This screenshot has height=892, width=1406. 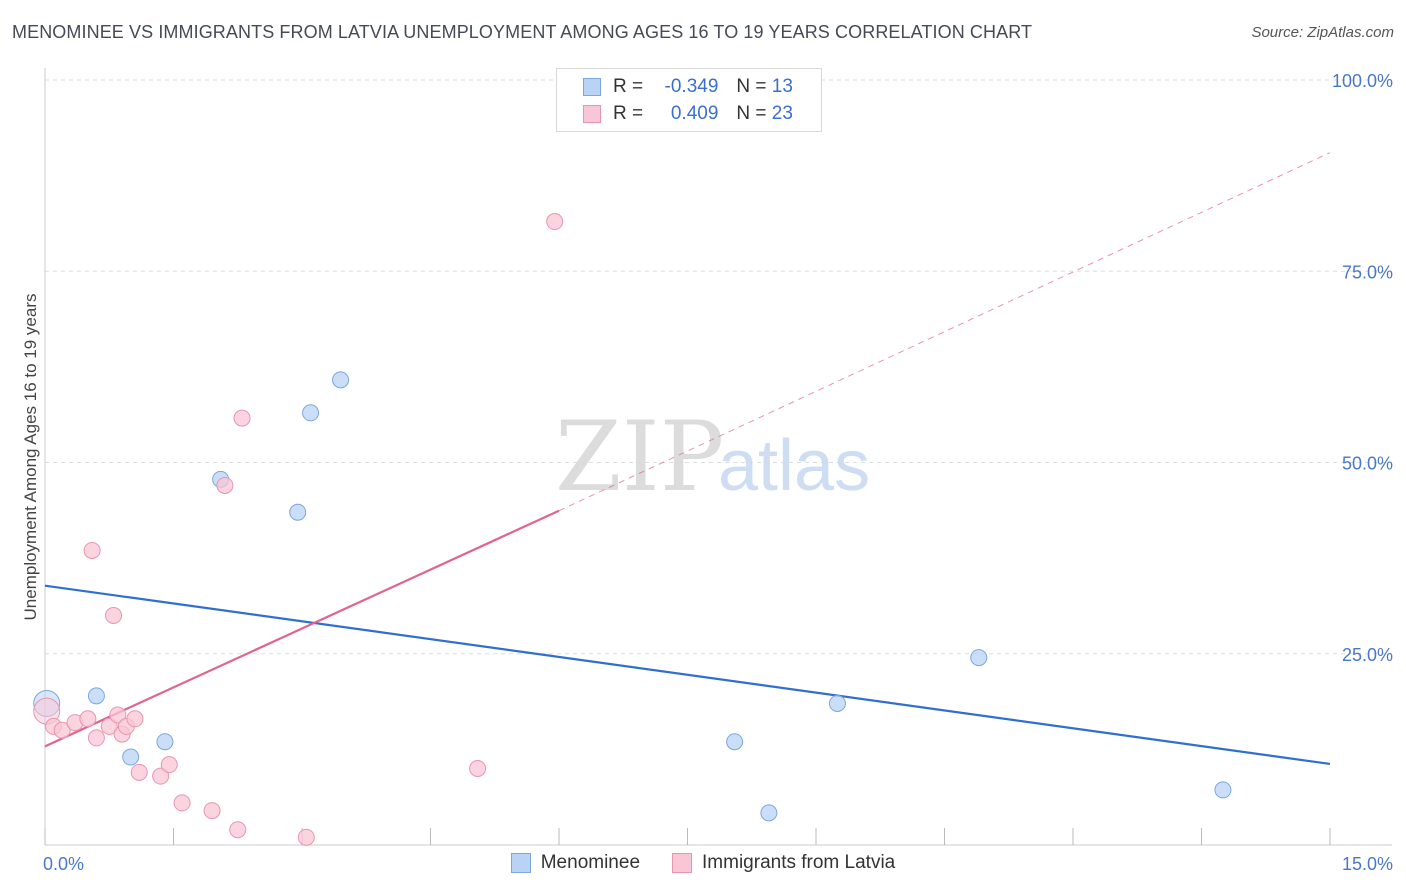 What do you see at coordinates (63, 864) in the screenshot?
I see `x-tick-label-min: 0.0%` at bounding box center [63, 864].